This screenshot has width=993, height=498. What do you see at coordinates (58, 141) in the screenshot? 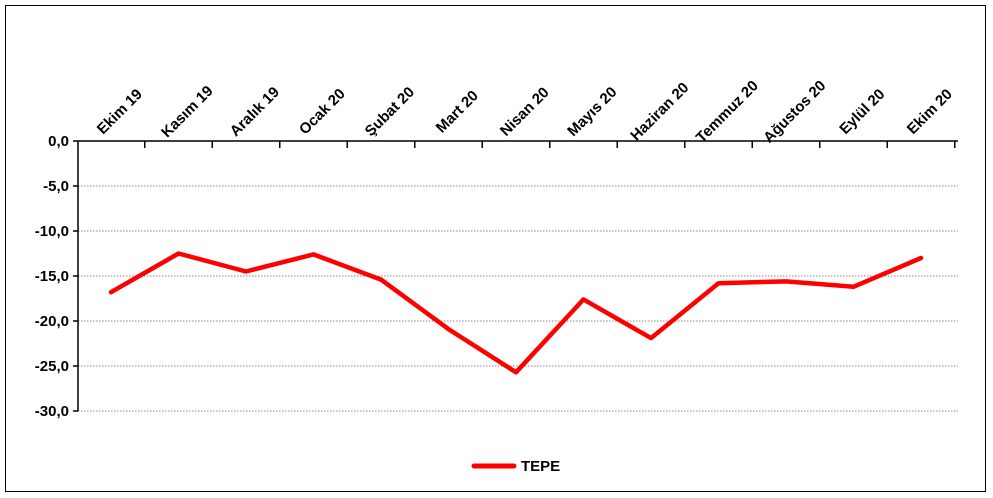
I see `y-tick-label: 0,0` at bounding box center [58, 141].